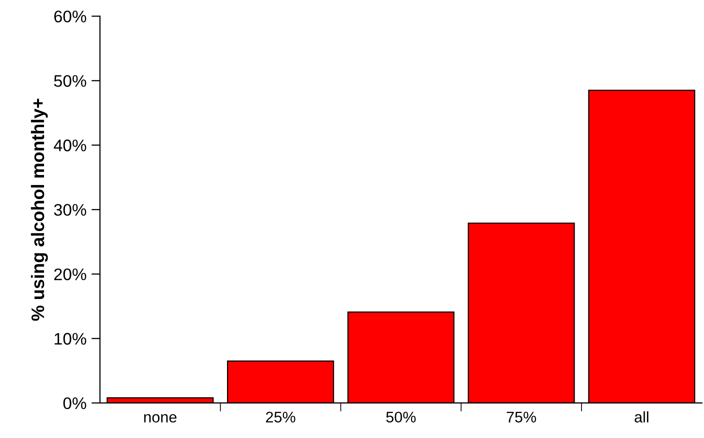 The image size is (704, 438). Describe the element at coordinates (401, 417) in the screenshot. I see `x-tick-label: 50%` at that location.